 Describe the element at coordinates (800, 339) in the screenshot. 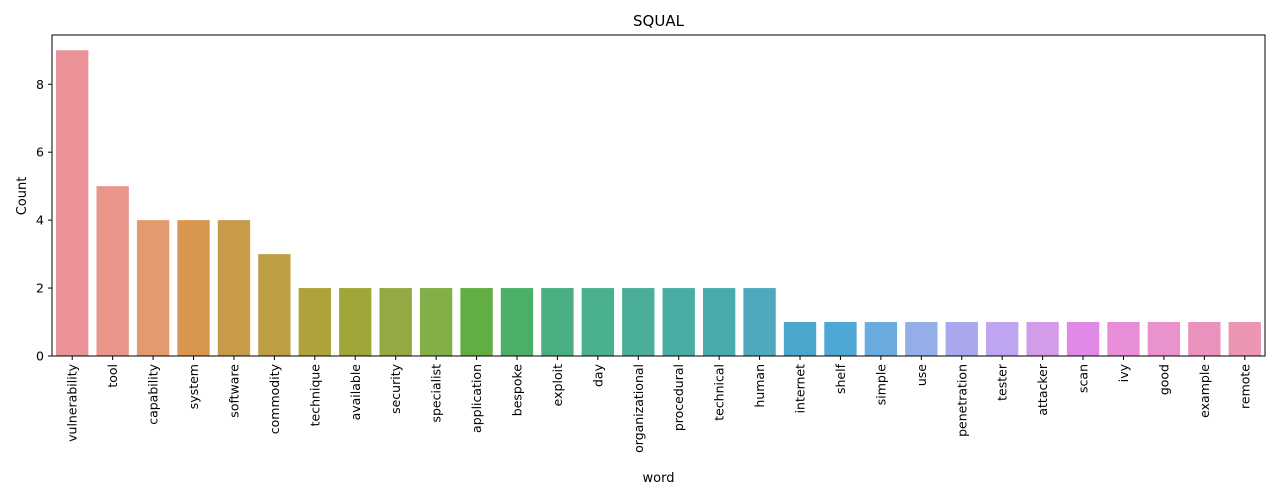

I see `bar-internet` at that location.